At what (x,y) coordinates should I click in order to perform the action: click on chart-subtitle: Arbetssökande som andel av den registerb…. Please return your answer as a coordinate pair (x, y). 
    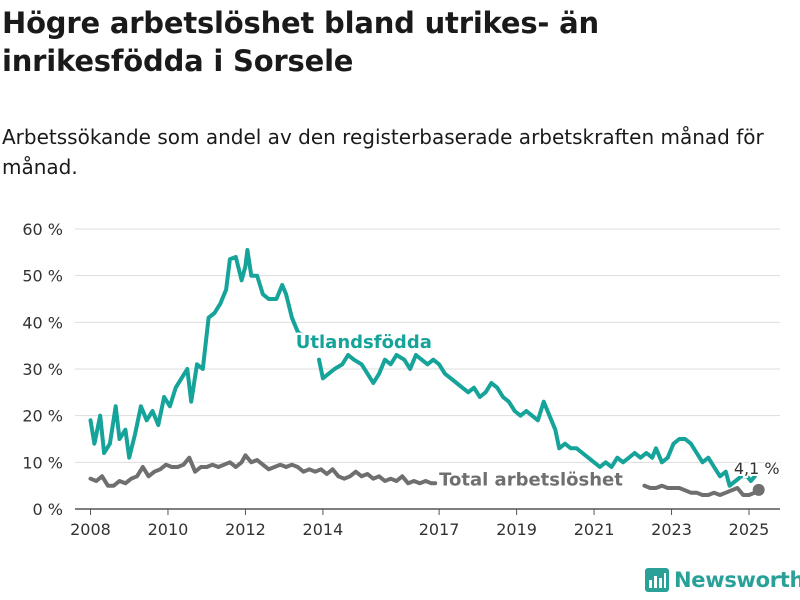
    Looking at the image, I should click on (383, 152).